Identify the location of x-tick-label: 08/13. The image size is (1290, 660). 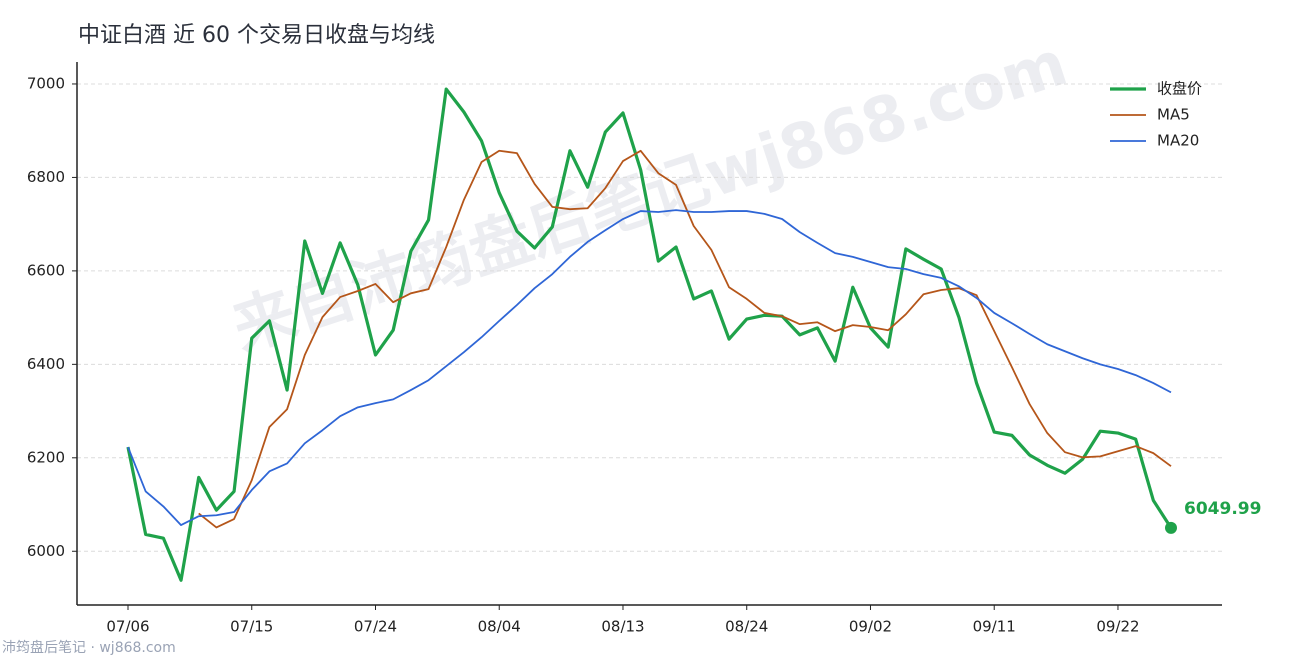
(622, 627).